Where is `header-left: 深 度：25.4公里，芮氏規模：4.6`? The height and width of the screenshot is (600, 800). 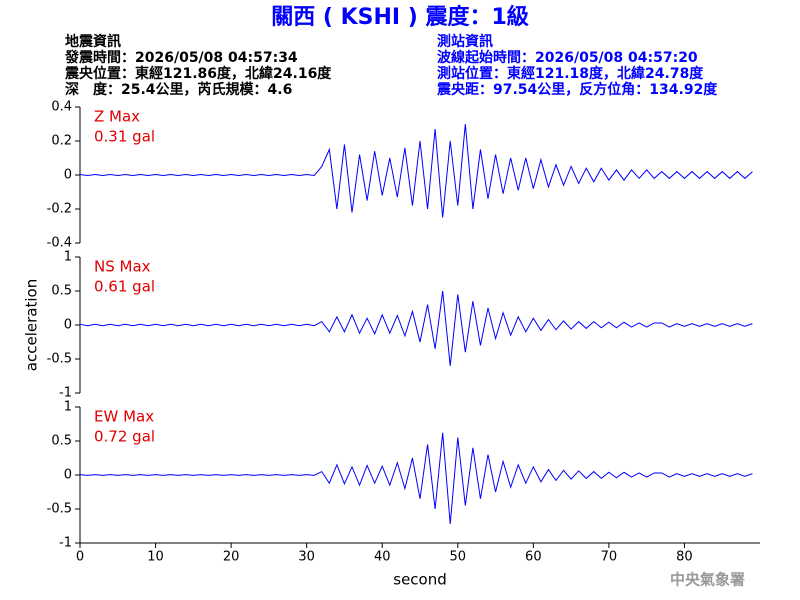 header-left: 深 度：25.4公里，芮氏規模：4.6 is located at coordinates (178, 89).